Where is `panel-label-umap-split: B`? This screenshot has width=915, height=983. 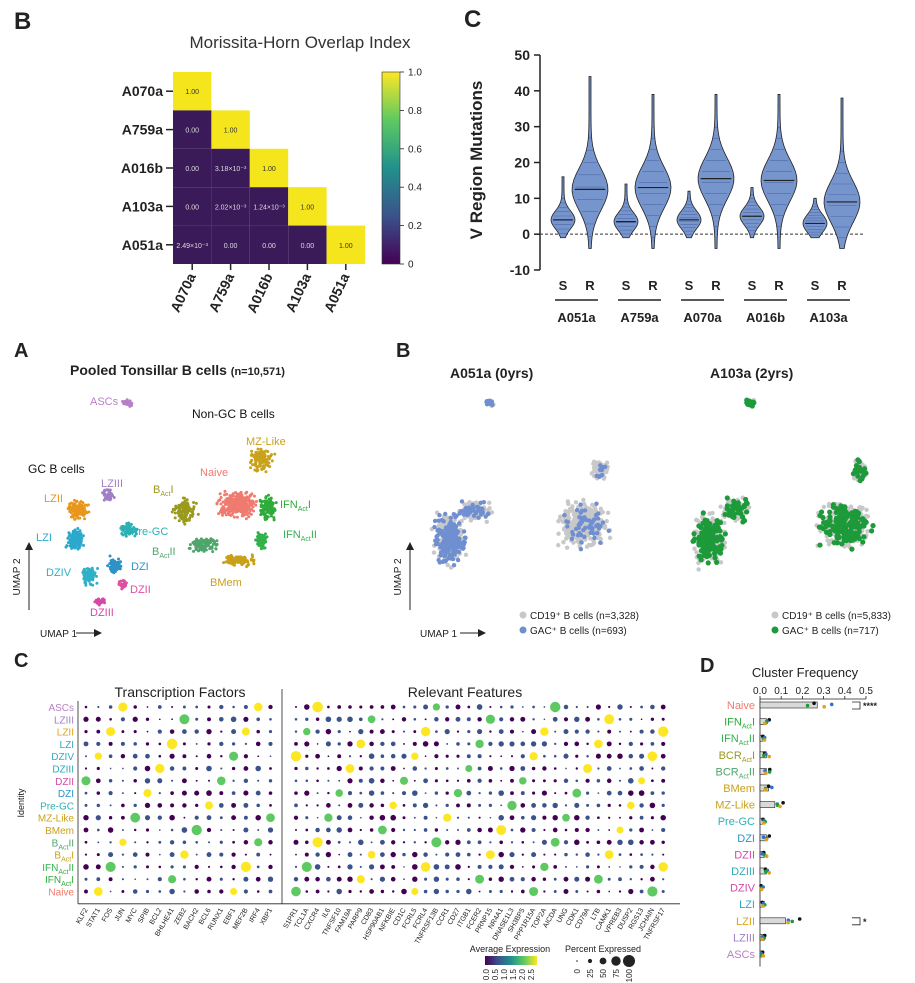 panel-label-umap-split: B is located at coordinates (403, 351).